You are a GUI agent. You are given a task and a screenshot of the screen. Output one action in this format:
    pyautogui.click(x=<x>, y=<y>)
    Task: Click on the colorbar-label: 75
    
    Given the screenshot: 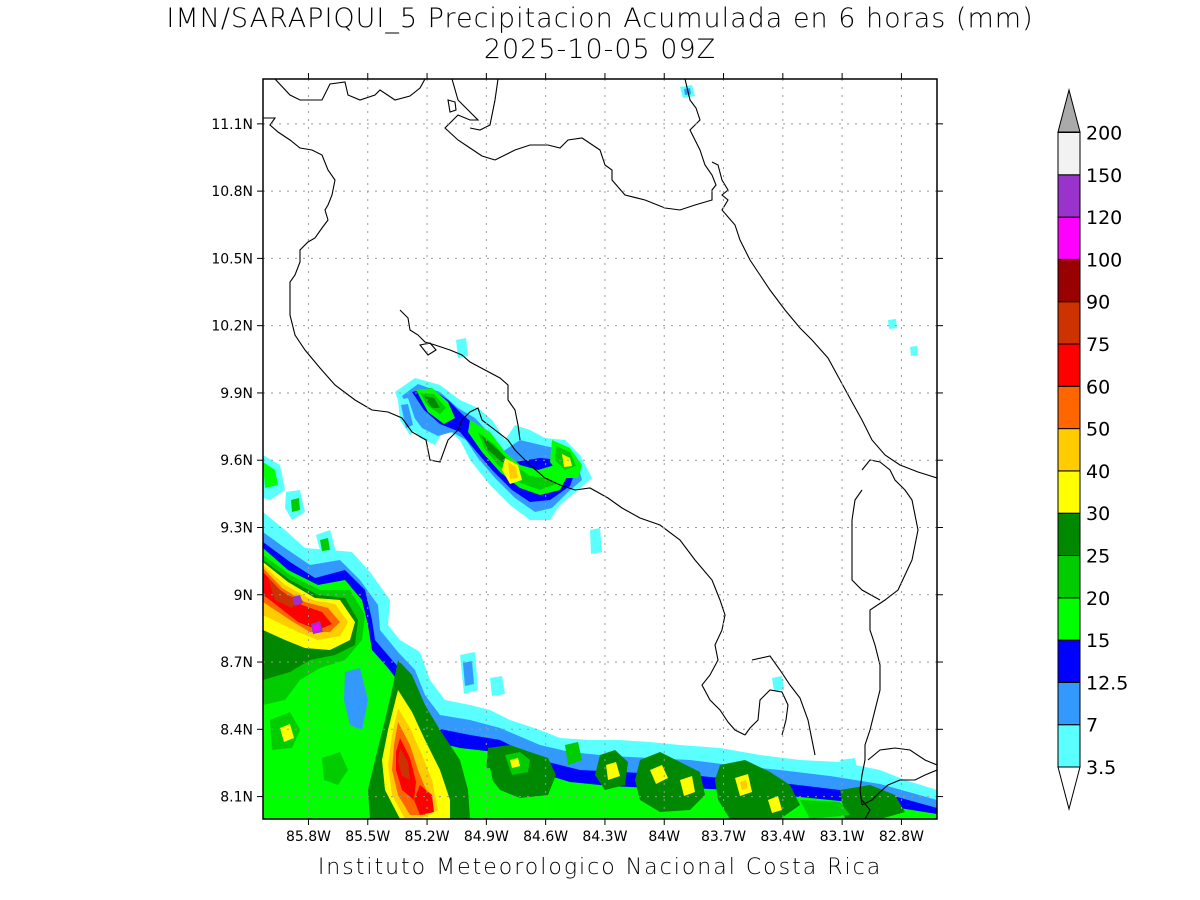 What is the action you would take?
    pyautogui.click(x=1098, y=345)
    